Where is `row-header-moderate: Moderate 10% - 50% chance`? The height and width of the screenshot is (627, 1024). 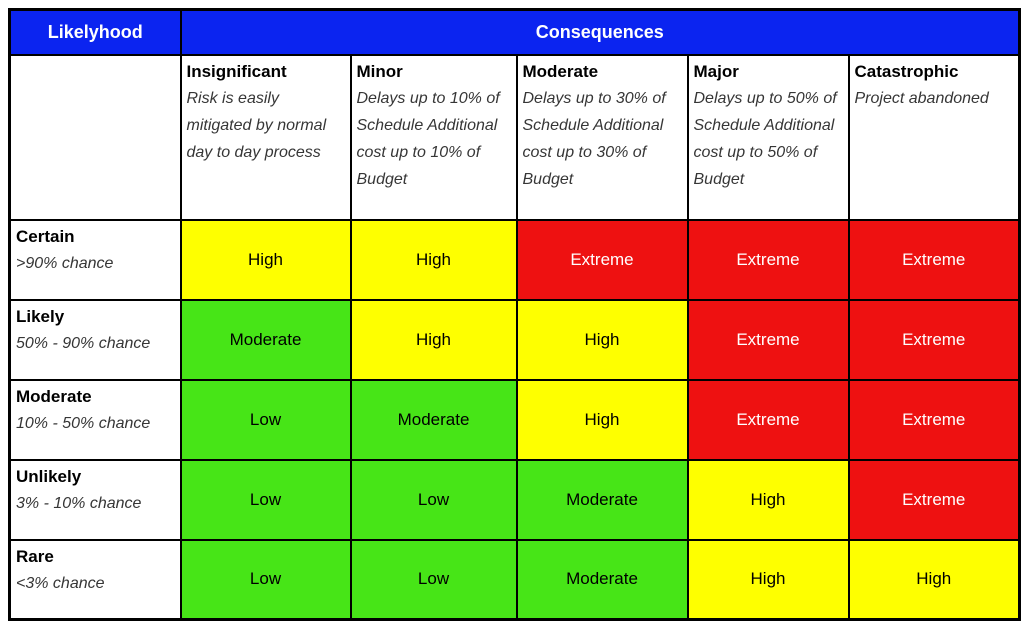 row-header-moderate: Moderate 10% - 50% chance is located at coordinates (95, 419).